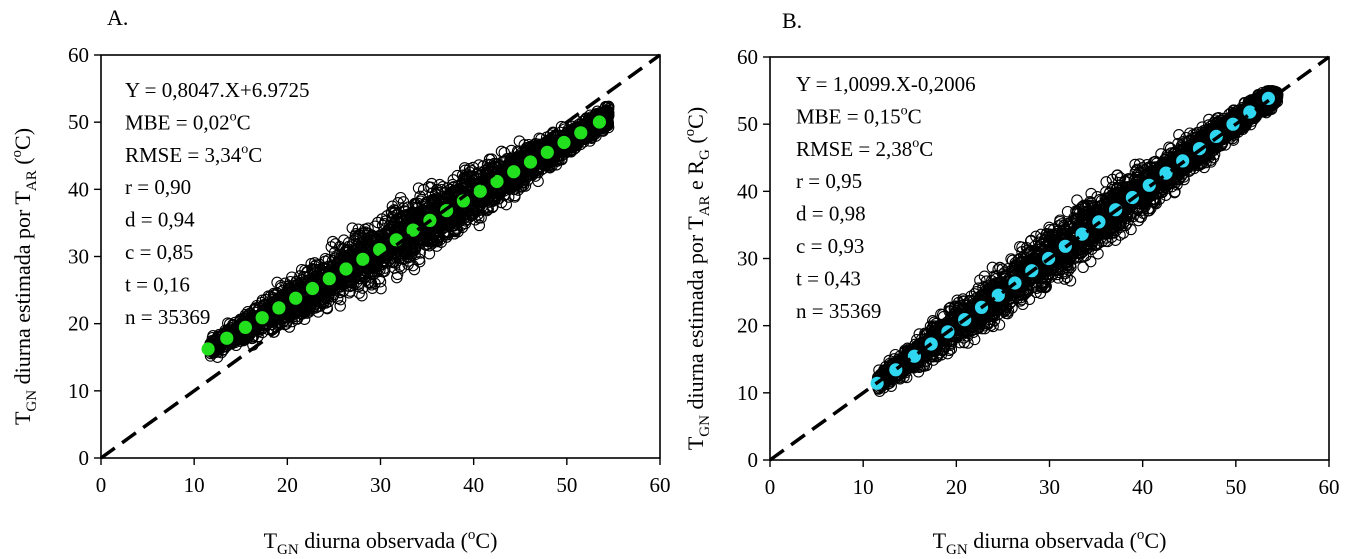 This screenshot has width=1363, height=559. I want to click on y-tick-label: 40, so click(78, 189).